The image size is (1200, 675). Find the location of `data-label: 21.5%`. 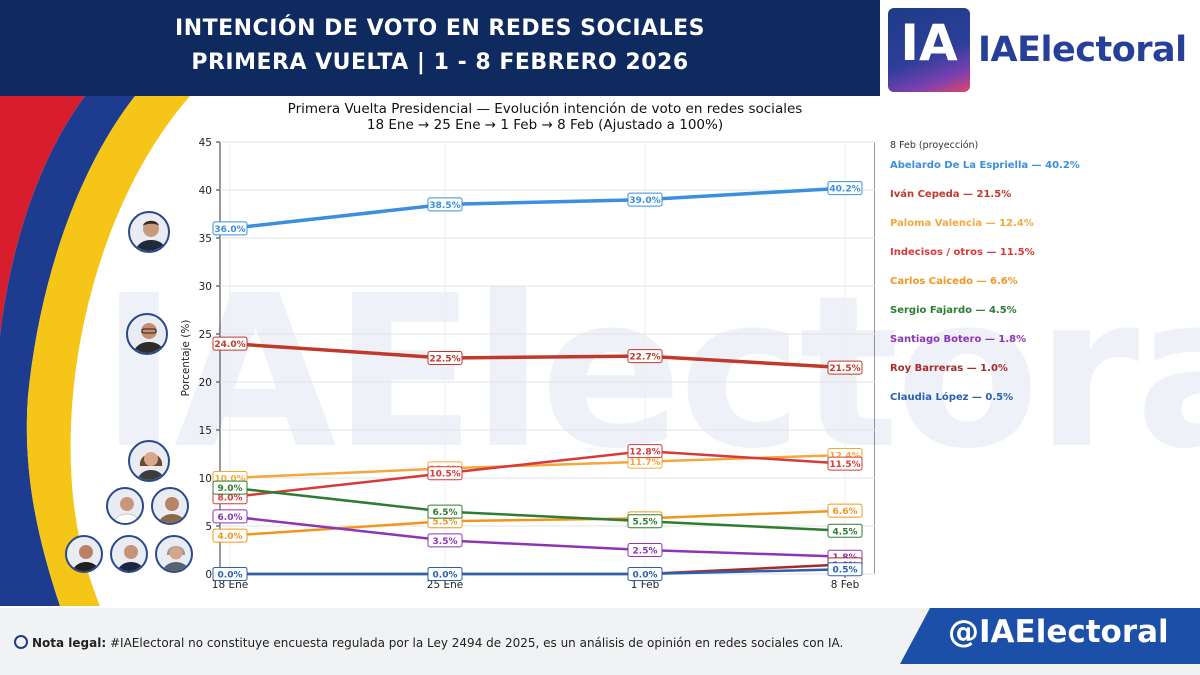

data-label: 21.5% is located at coordinates (844, 369).